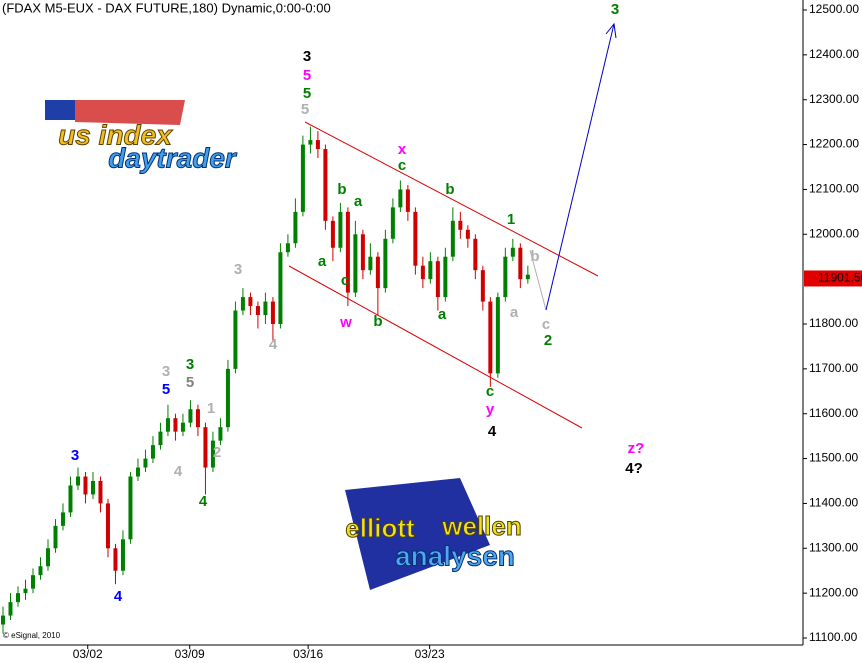  I want to click on arrow-head, so click(611, 30).